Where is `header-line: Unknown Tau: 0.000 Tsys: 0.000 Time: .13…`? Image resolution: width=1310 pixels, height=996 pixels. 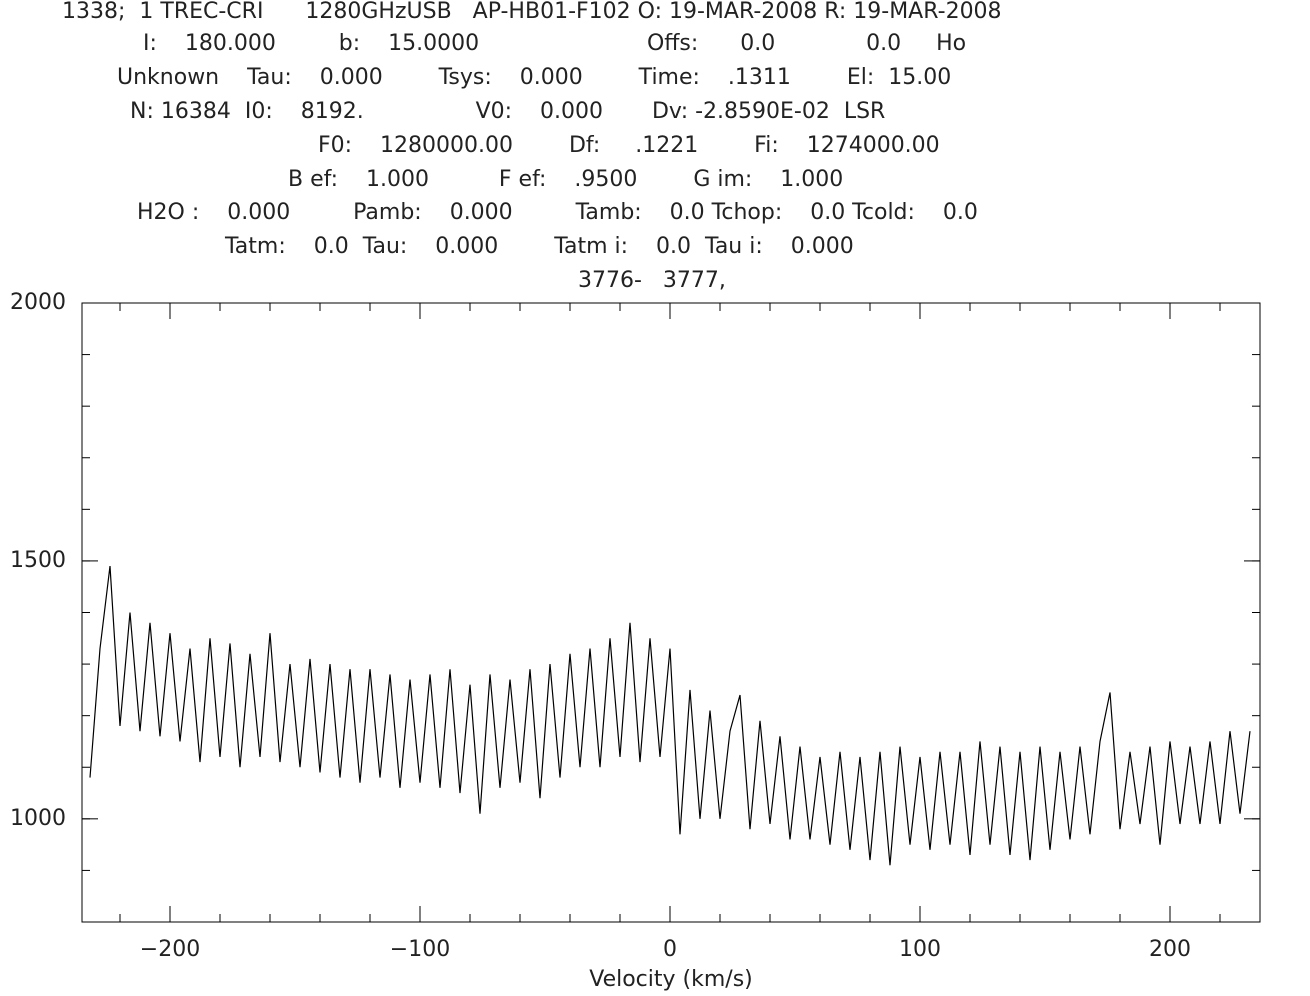 header-line: Unknown Tau: 0.000 Tsys: 0.000 Time: .13… is located at coordinates (534, 77).